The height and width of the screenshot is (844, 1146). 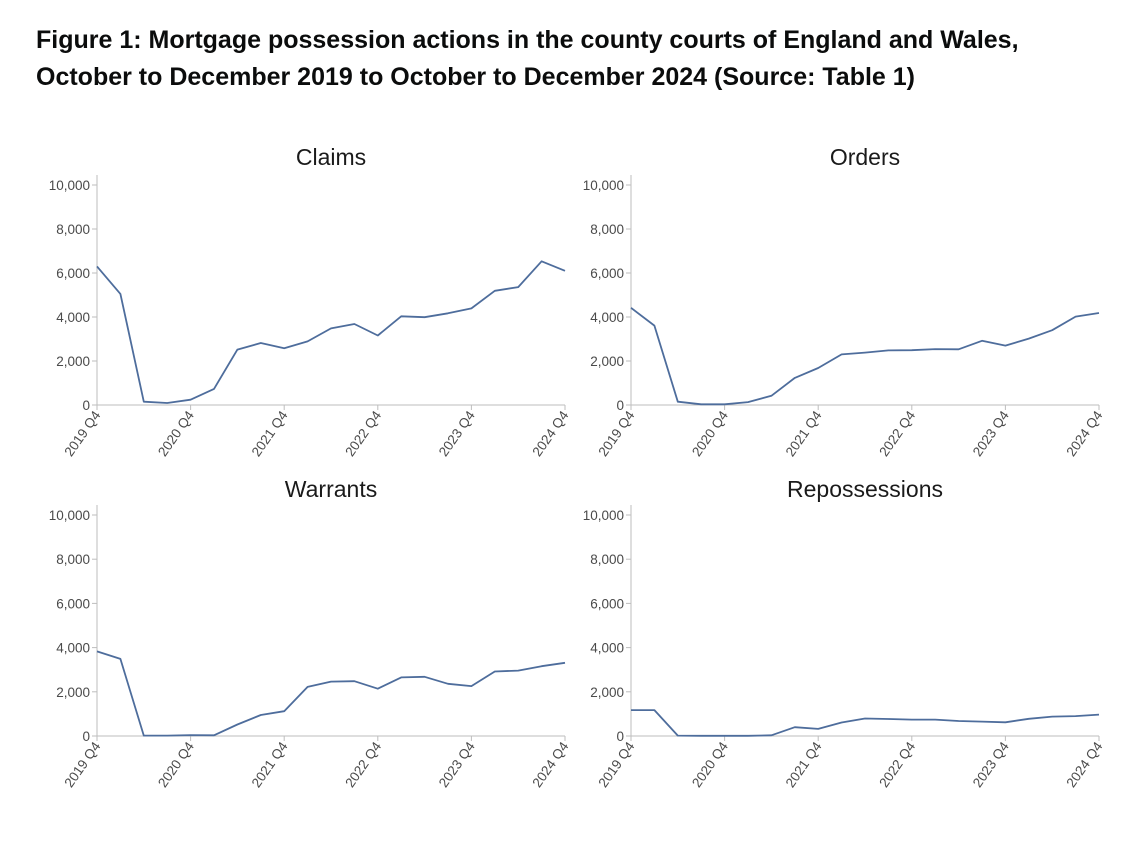 What do you see at coordinates (865, 356) in the screenshot?
I see `series-line-orders` at bounding box center [865, 356].